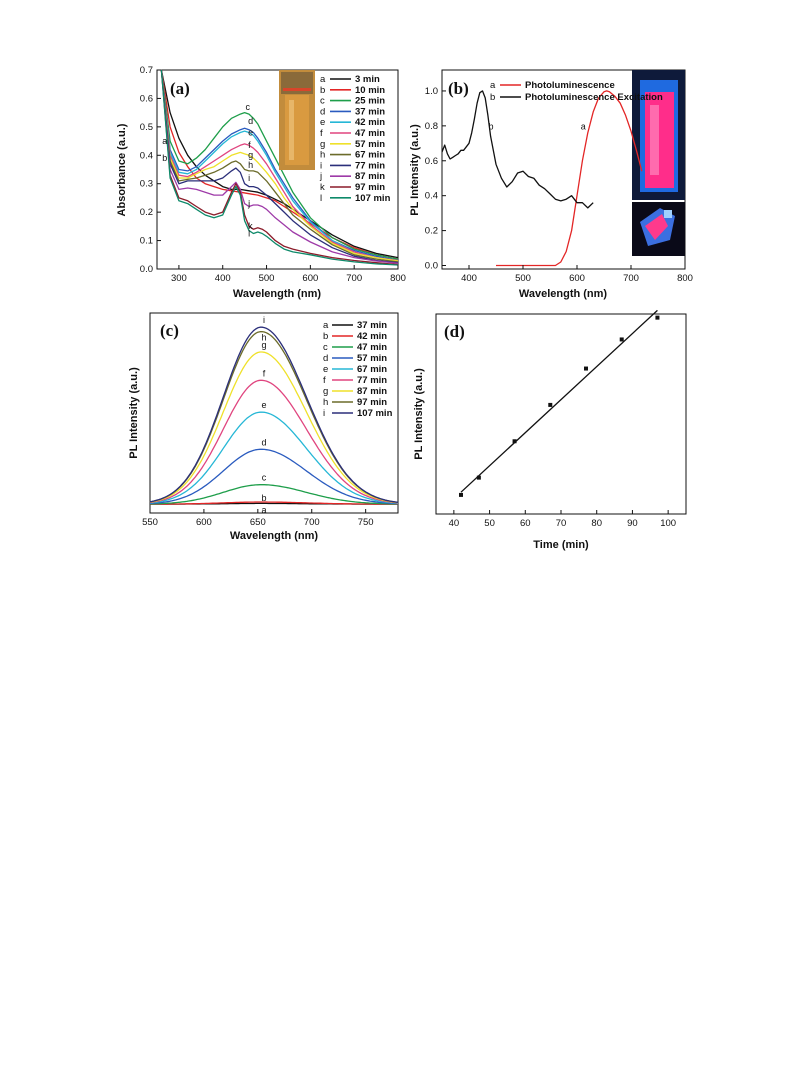 The image size is (809, 1067). Describe the element at coordinates (419, 414) in the screenshot. I see `panel-d-y-axis-label: PL Intensity (a.u.)` at that location.